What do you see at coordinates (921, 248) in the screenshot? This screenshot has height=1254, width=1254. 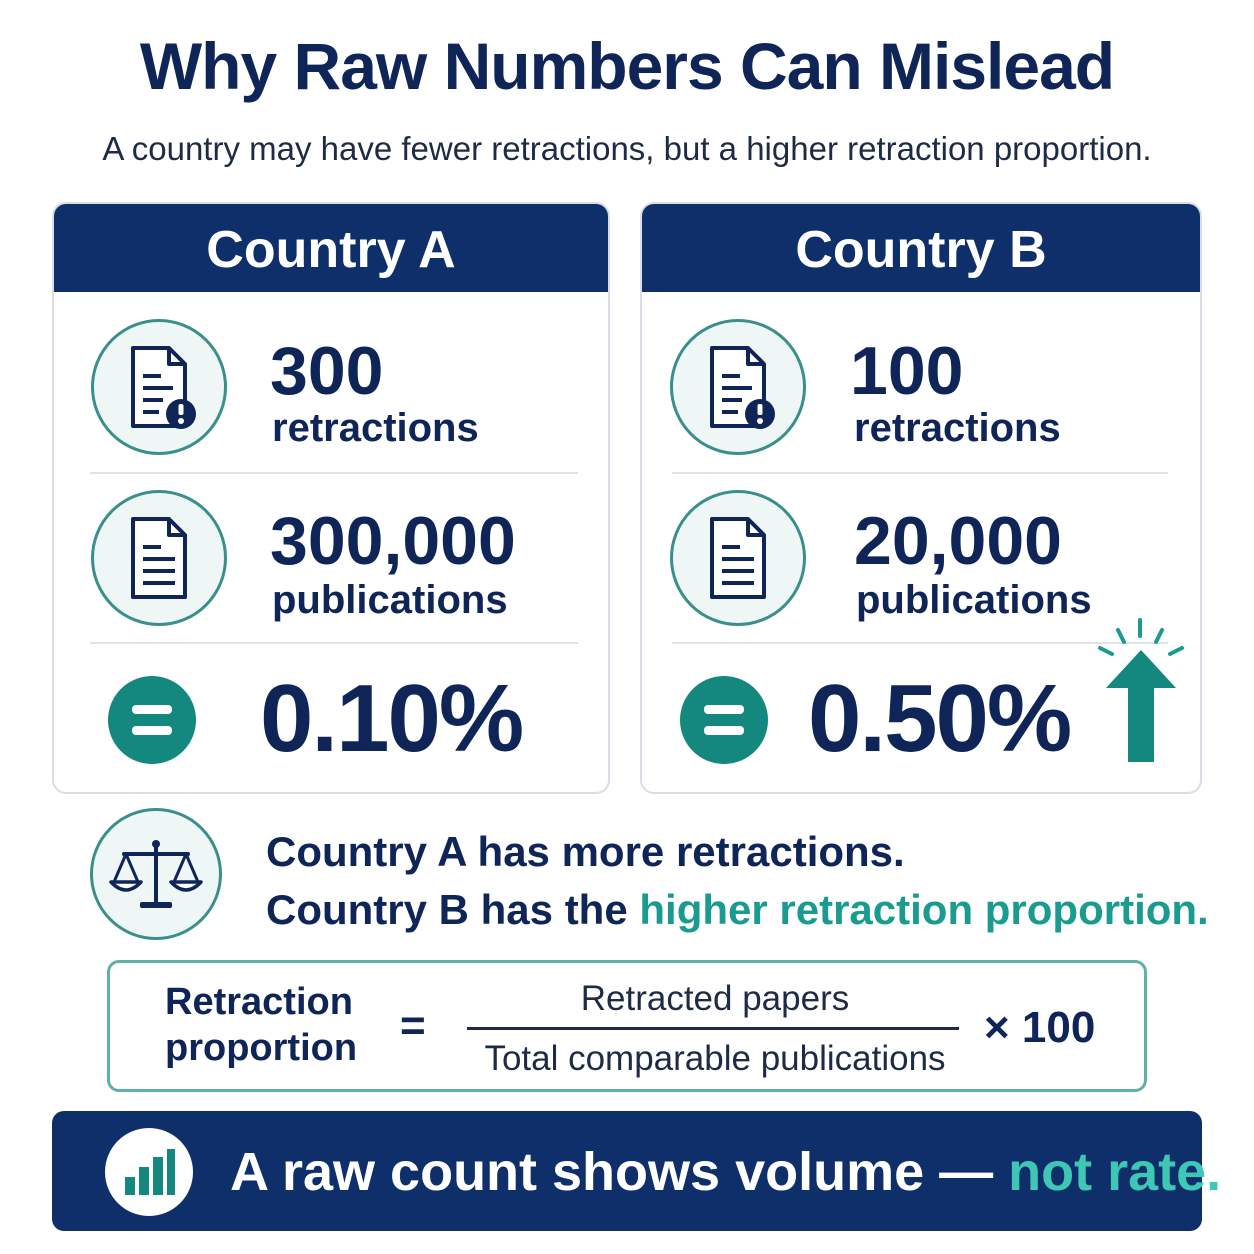 I see `country-b-title: Country B` at bounding box center [921, 248].